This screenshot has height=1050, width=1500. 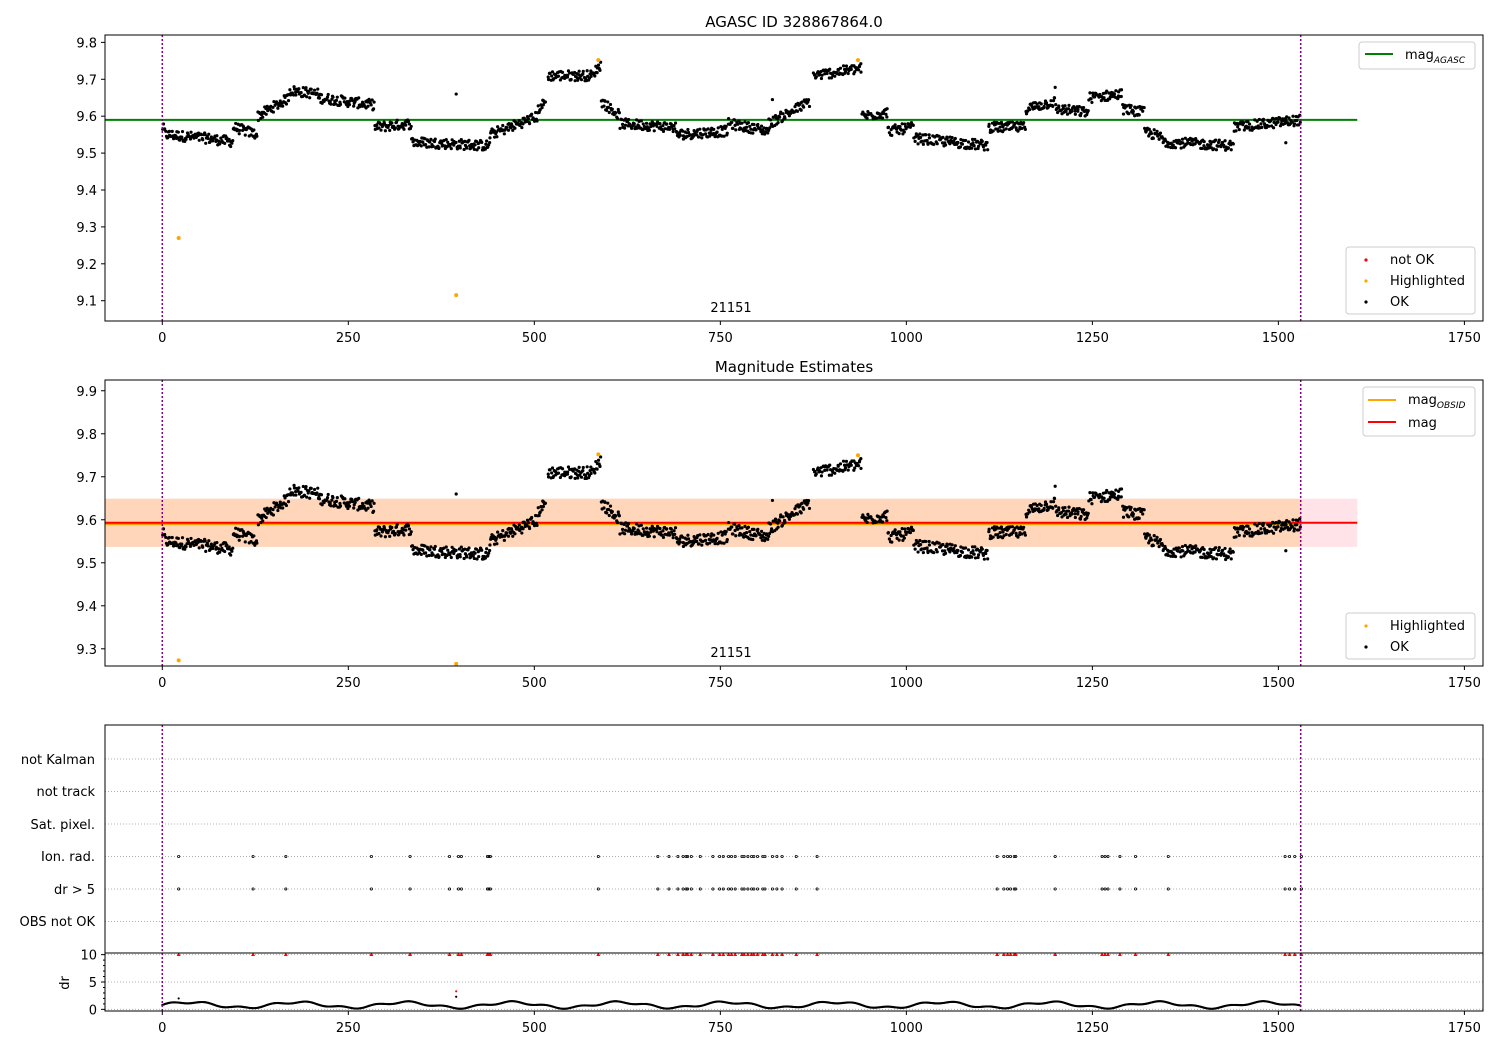 I want to click on agasc-xtick-label: 750, so click(x=720, y=338).